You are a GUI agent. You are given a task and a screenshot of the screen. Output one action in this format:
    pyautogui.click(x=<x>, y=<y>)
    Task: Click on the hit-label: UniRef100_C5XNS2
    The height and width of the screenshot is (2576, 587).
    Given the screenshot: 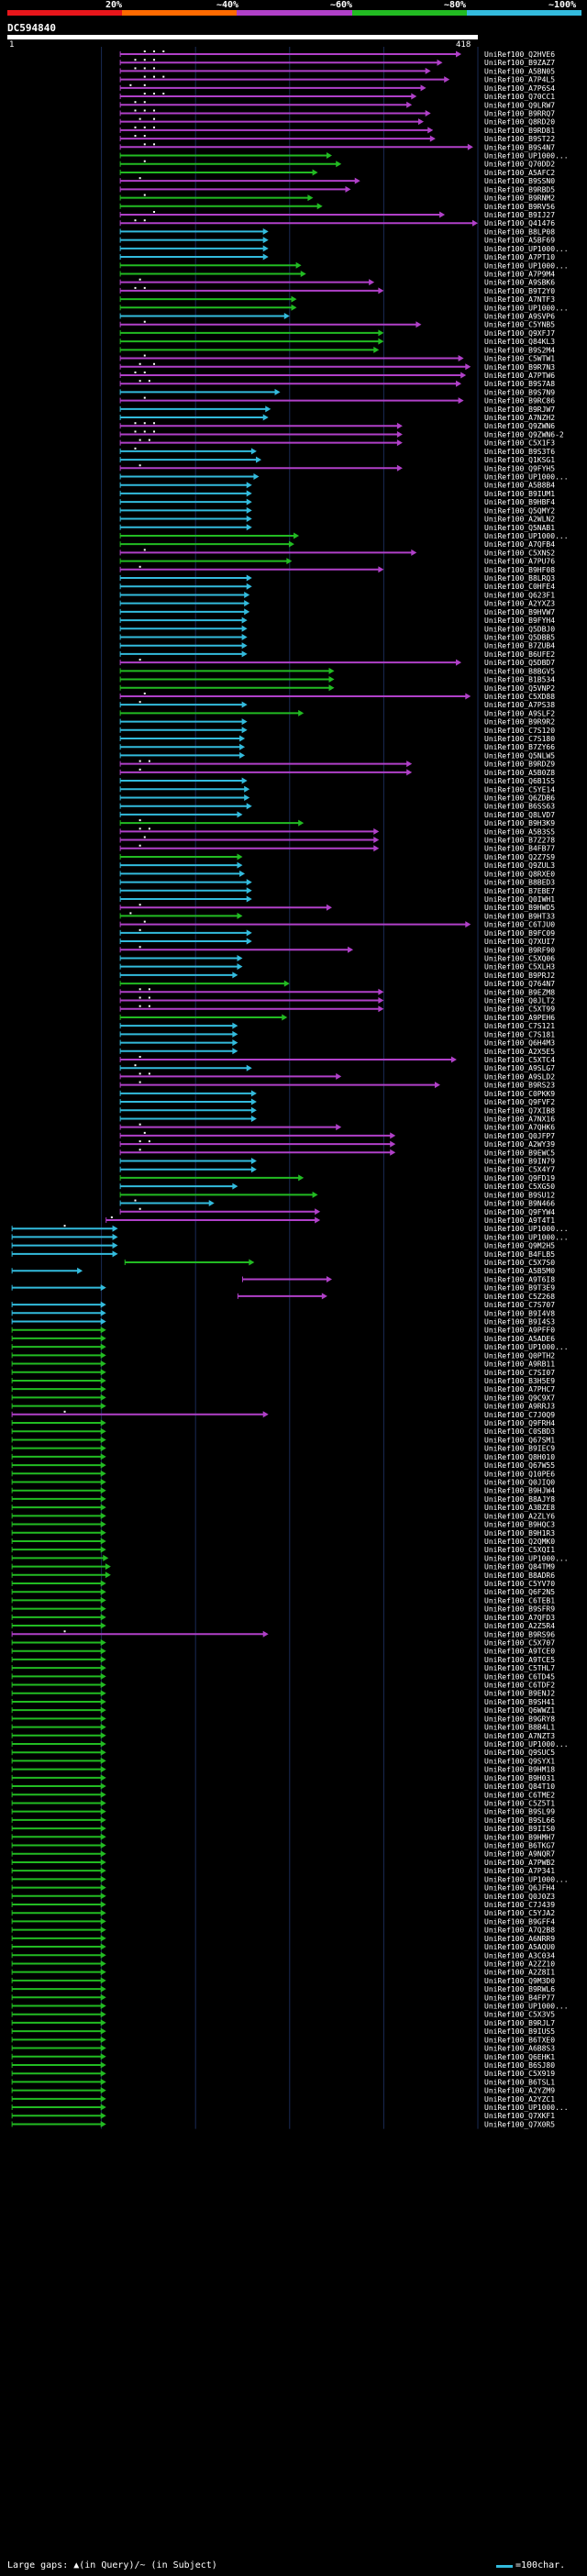 What is the action you would take?
    pyautogui.click(x=519, y=553)
    